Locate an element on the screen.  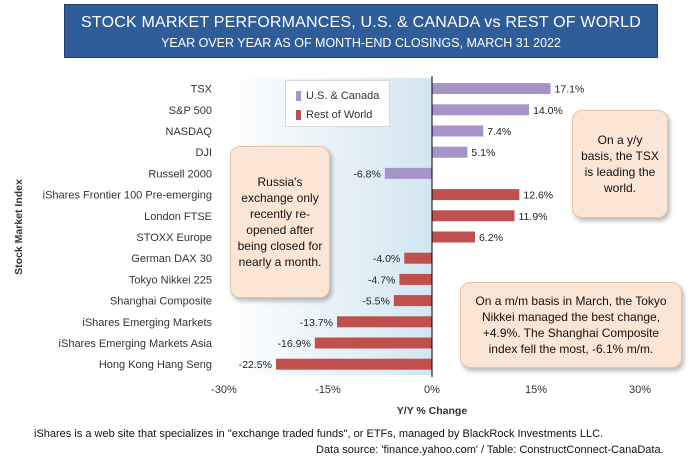
x-tick-label-3: 15% is located at coordinates (536, 390).